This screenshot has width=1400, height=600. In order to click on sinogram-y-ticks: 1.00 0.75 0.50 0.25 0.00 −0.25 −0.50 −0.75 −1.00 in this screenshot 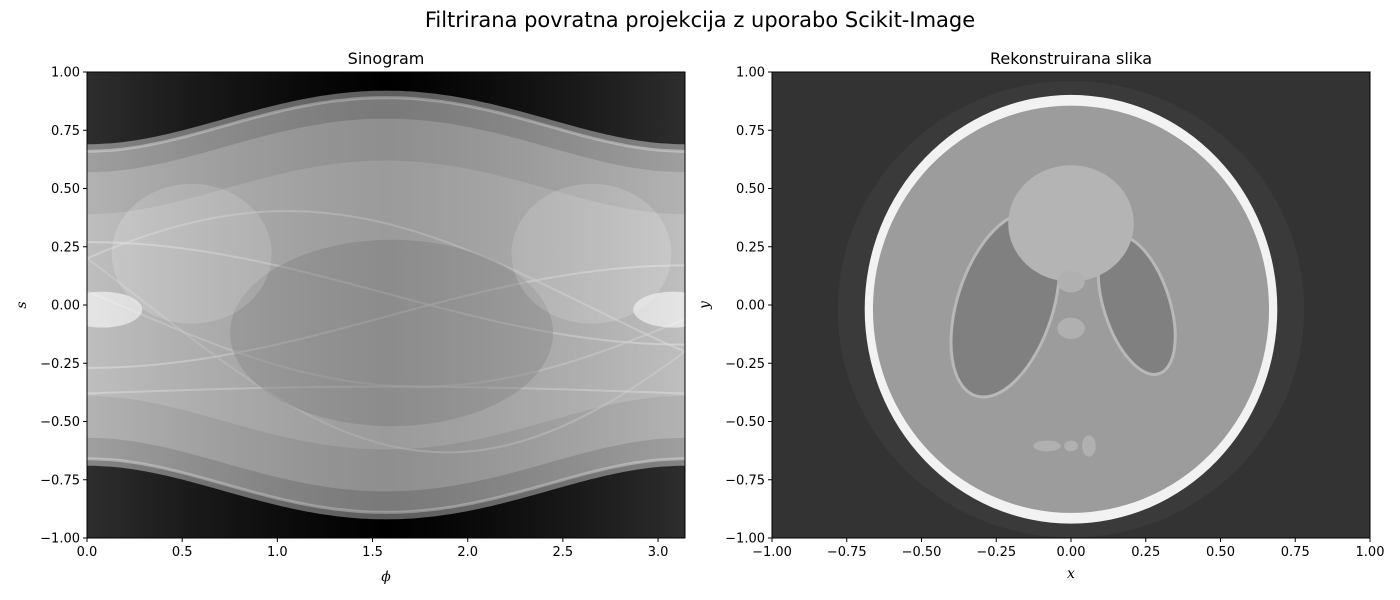, I will do `click(63, 306)`.